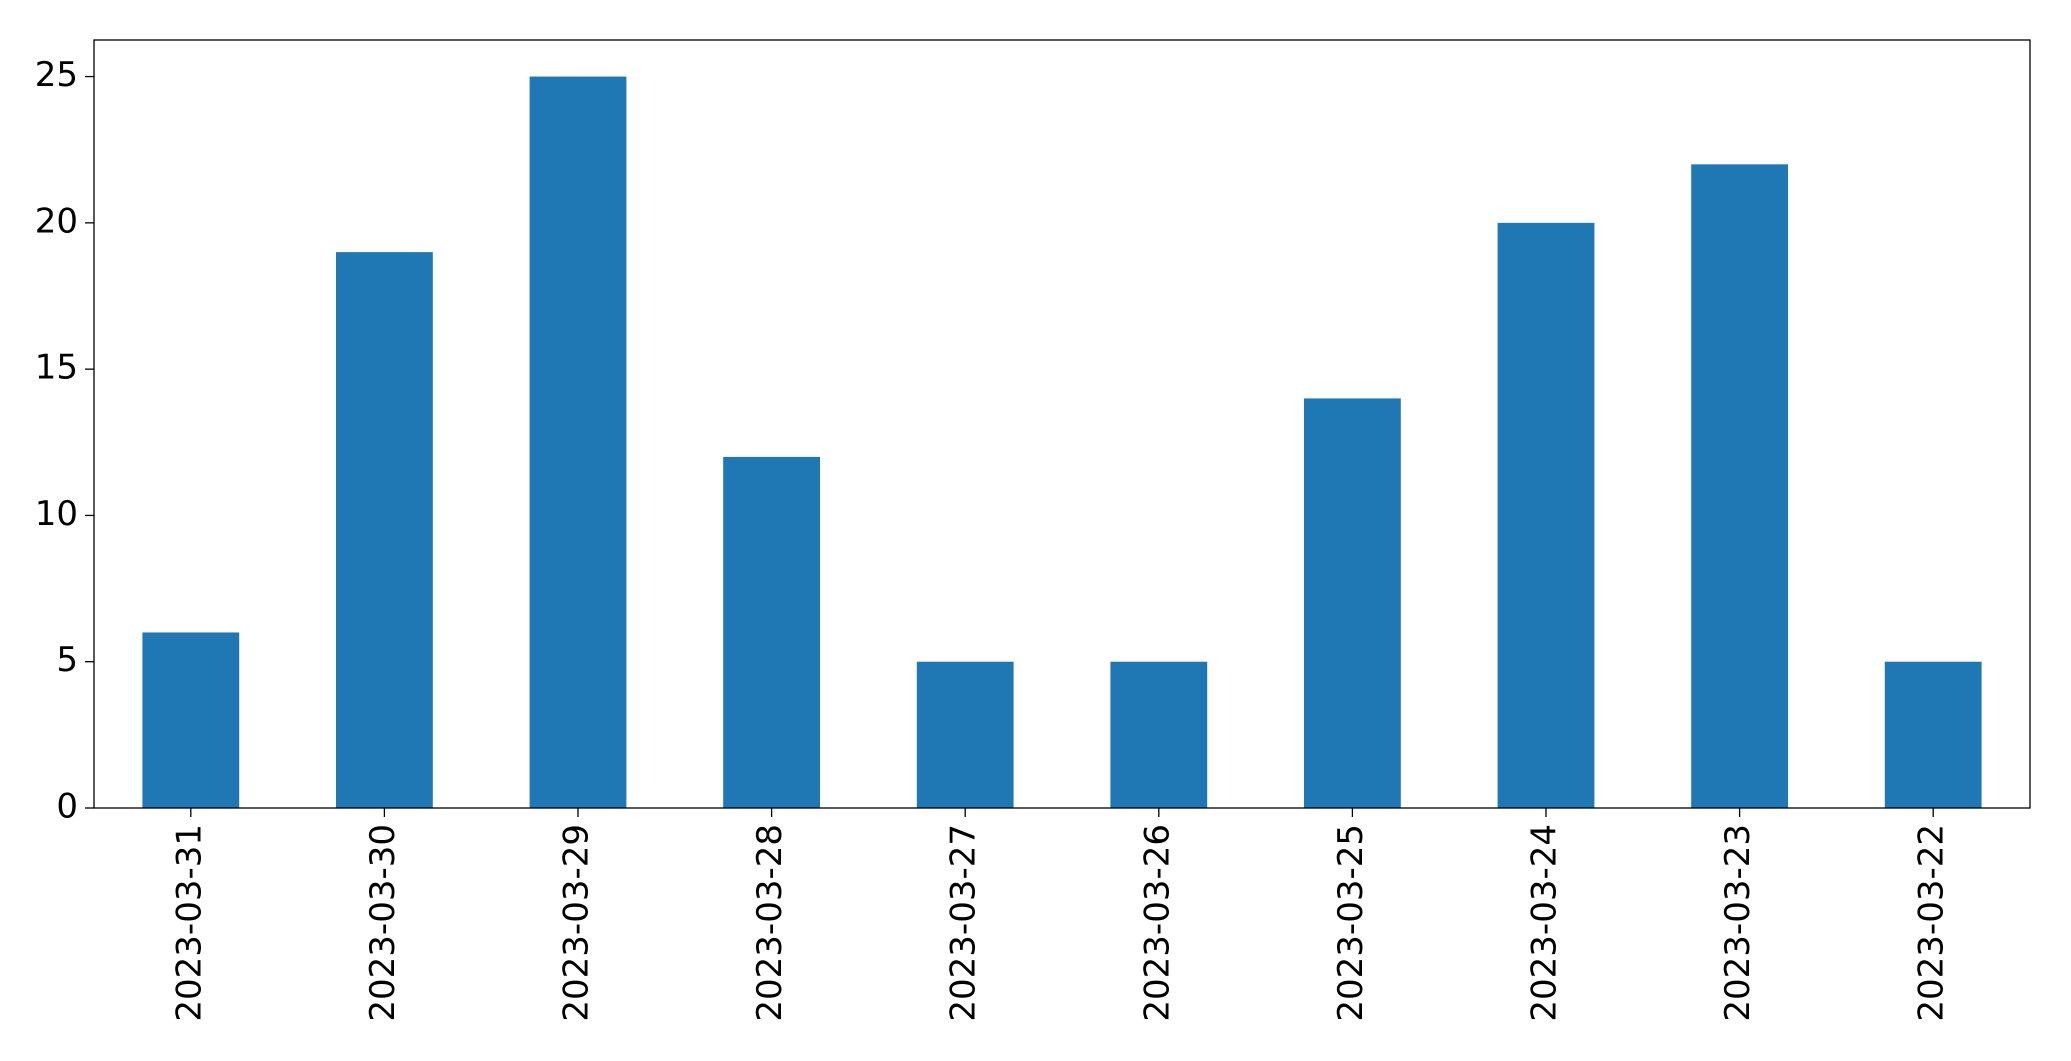  Describe the element at coordinates (1932, 923) in the screenshot. I see `x-tick-label: 2023-03-22` at that location.